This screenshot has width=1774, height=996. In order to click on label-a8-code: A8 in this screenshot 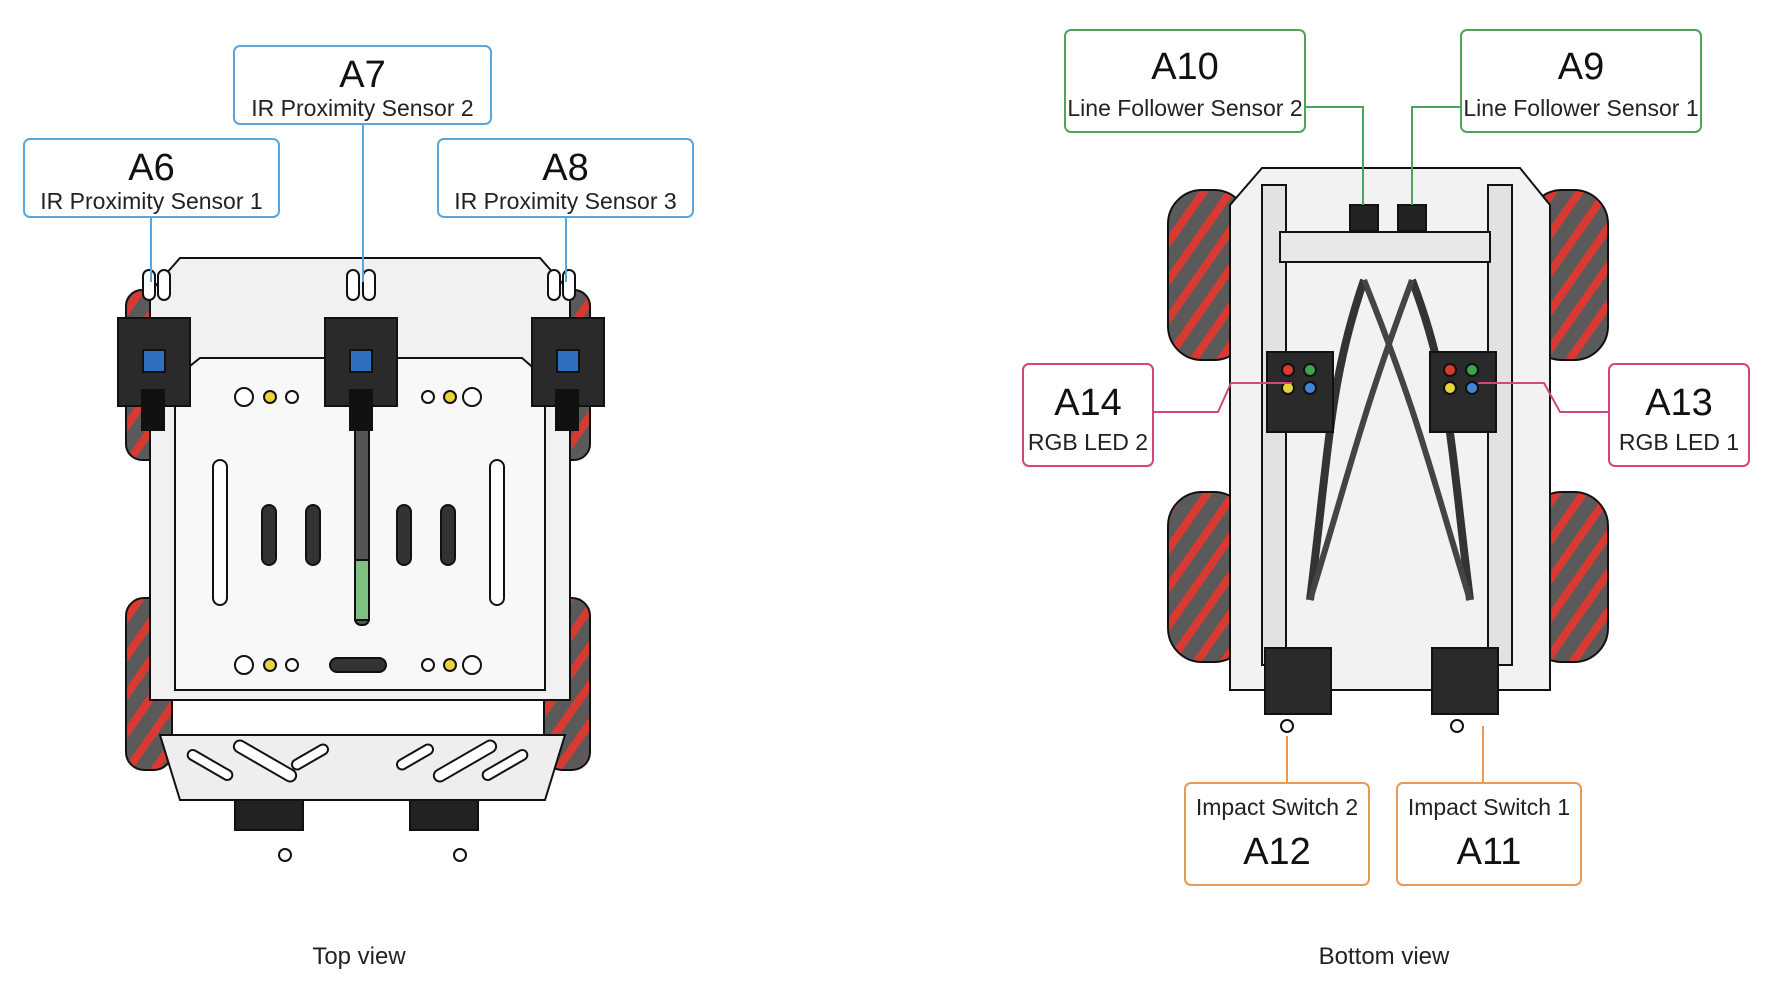, I will do `click(565, 168)`.